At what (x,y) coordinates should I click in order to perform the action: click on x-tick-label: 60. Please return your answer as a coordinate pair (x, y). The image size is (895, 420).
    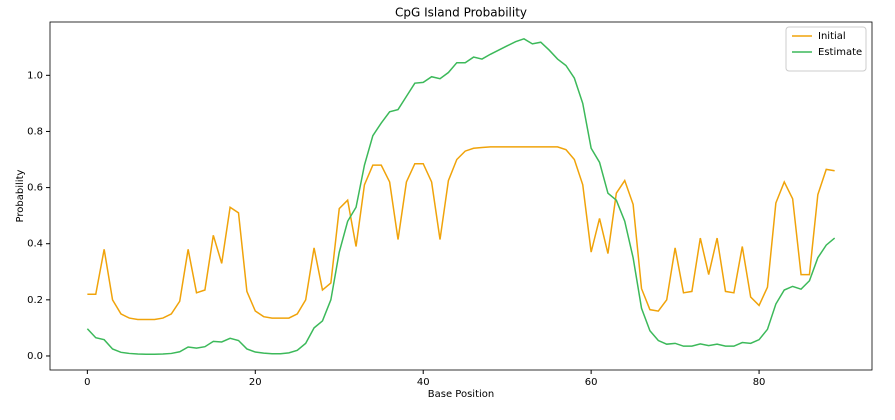
    Looking at the image, I should click on (591, 382).